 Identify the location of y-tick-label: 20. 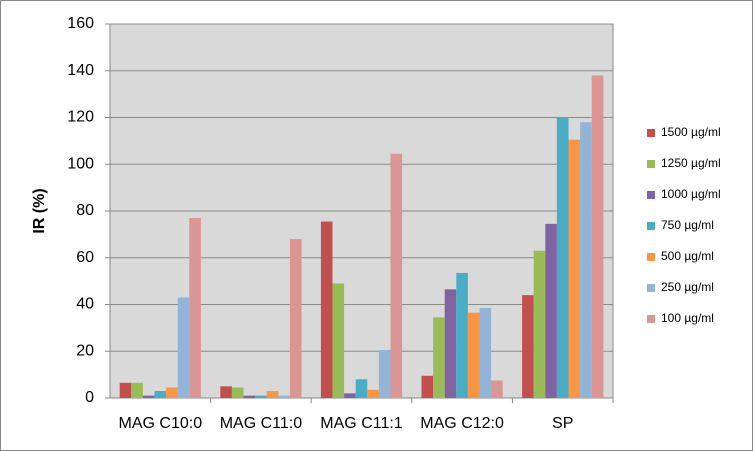
(85, 350).